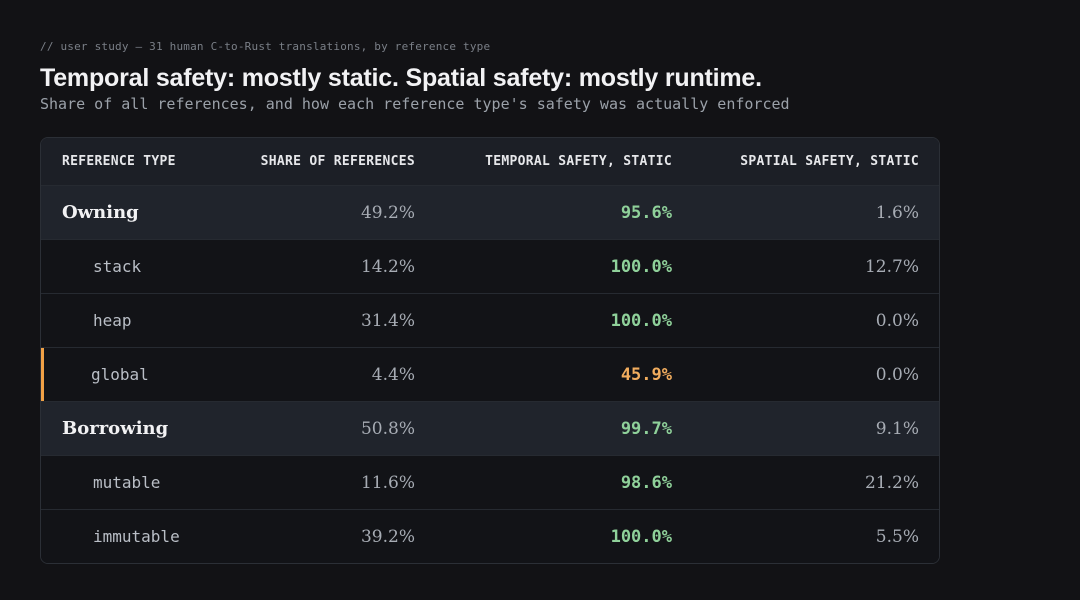 The image size is (1080, 600). What do you see at coordinates (829, 161) in the screenshot?
I see `column-header-spatial: SPATIAL SAFETY, STATIC` at bounding box center [829, 161].